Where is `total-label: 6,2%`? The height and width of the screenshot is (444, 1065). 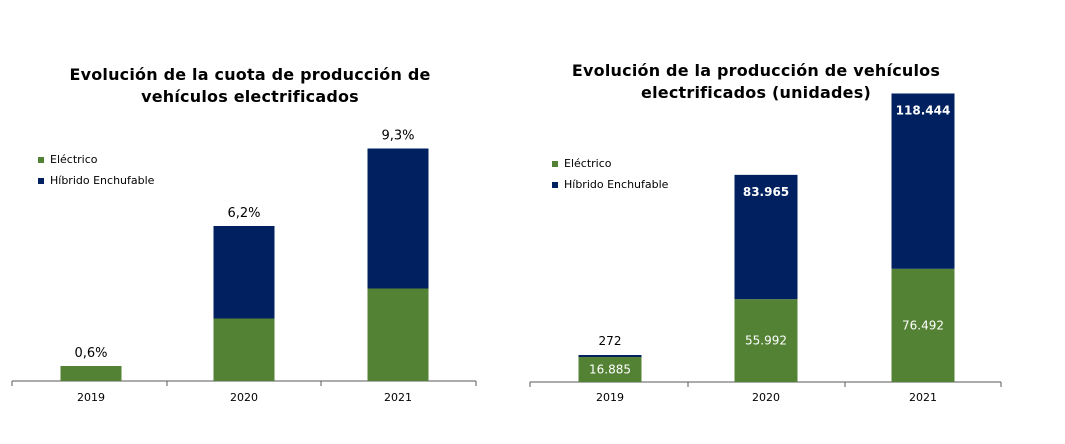
total-label: 6,2% is located at coordinates (243, 213).